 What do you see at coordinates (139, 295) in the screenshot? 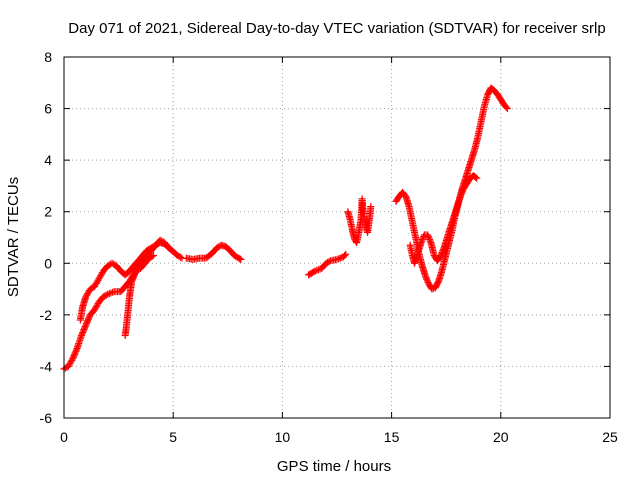
I see `series-arc-b` at bounding box center [139, 295].